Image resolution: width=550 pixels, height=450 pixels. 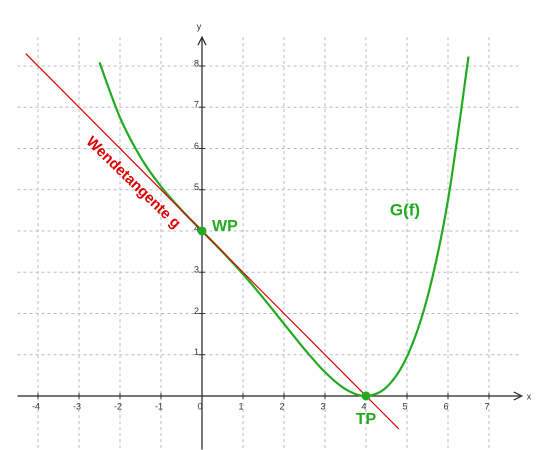 What do you see at coordinates (529, 396) in the screenshot?
I see `x-axis-label: x` at bounding box center [529, 396].